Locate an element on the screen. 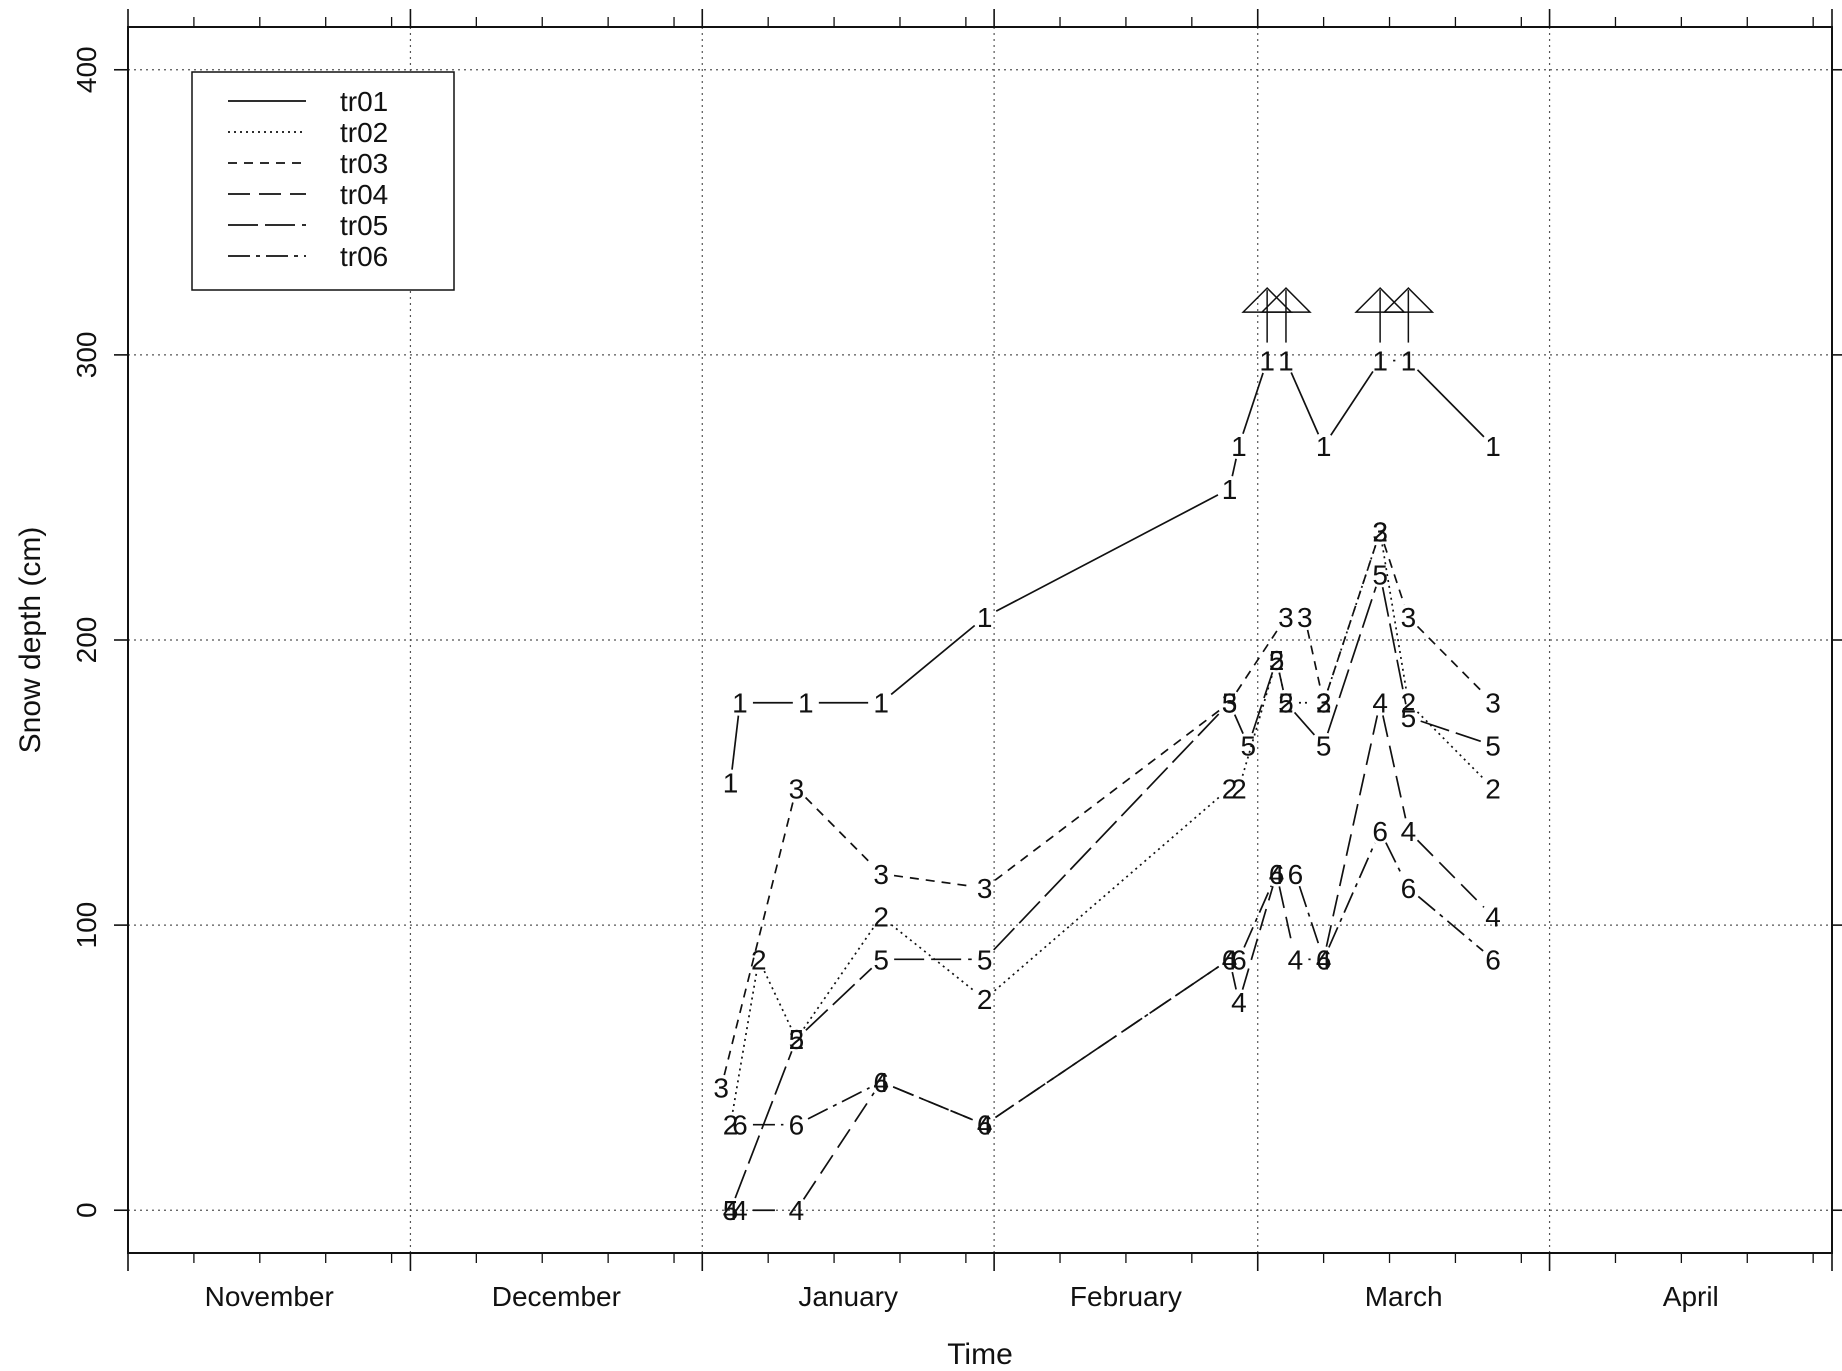 This screenshot has height=1371, width=1842. x-tick-label: November is located at coordinates (269, 1296).